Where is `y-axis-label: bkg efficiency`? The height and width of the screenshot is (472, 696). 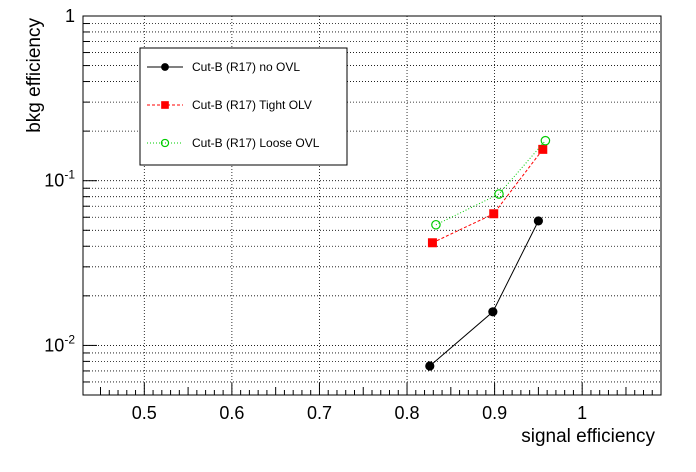
y-axis-label: bkg efficiency is located at coordinates (34, 75).